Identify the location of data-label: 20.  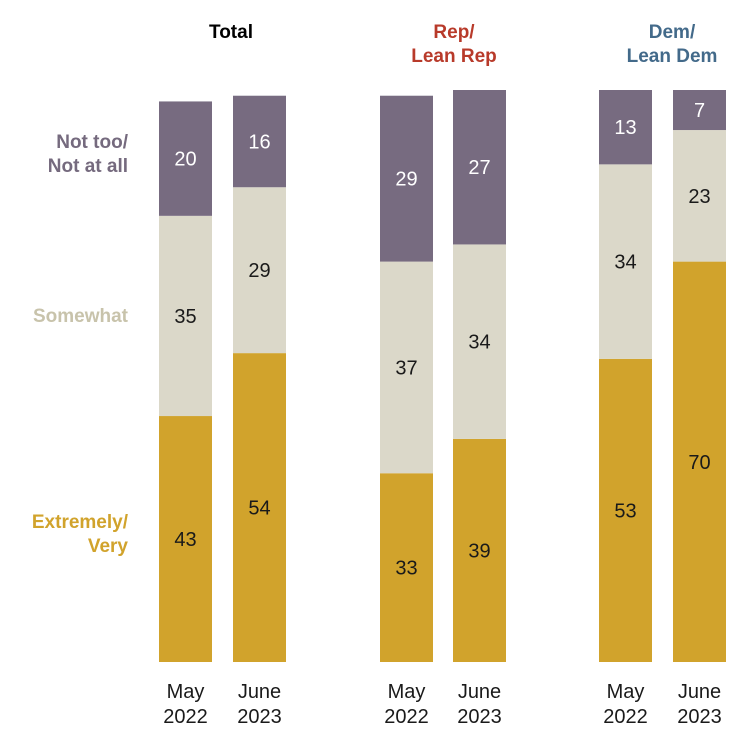
(185, 160).